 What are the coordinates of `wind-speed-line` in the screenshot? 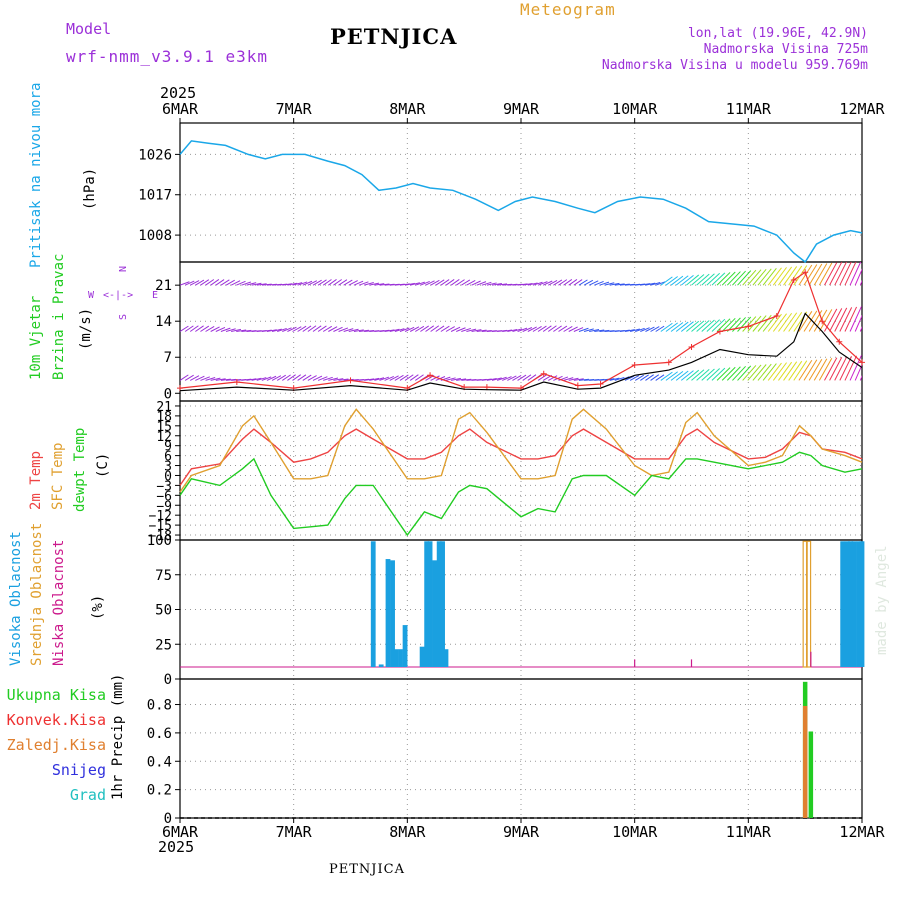 It's located at (521, 352).